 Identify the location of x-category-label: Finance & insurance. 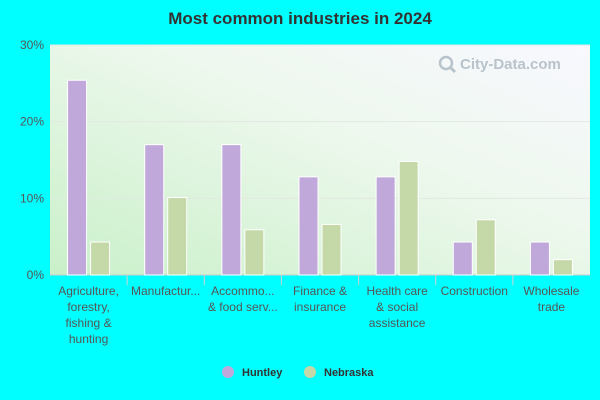
(320, 299).